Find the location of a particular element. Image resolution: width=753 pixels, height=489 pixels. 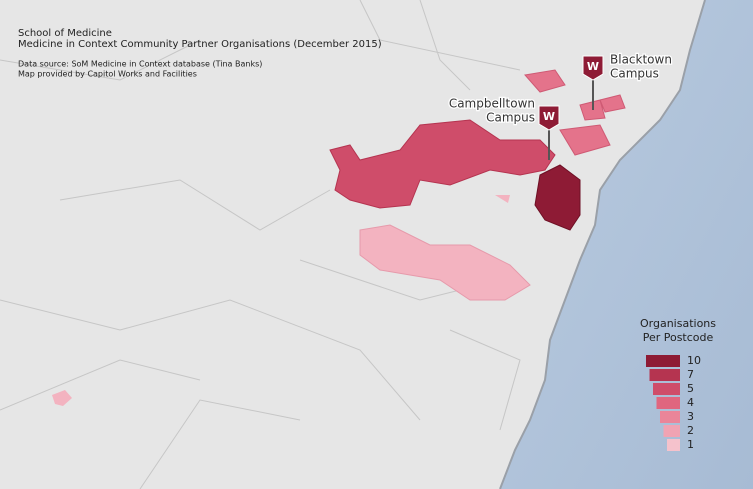

legend-label: 4 is located at coordinates (690, 402).